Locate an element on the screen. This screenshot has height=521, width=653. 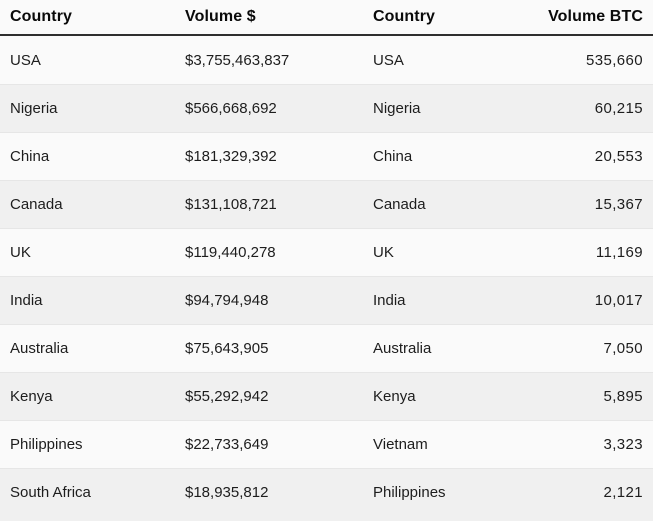
country-btc-cell: Kenya is located at coordinates (394, 396).